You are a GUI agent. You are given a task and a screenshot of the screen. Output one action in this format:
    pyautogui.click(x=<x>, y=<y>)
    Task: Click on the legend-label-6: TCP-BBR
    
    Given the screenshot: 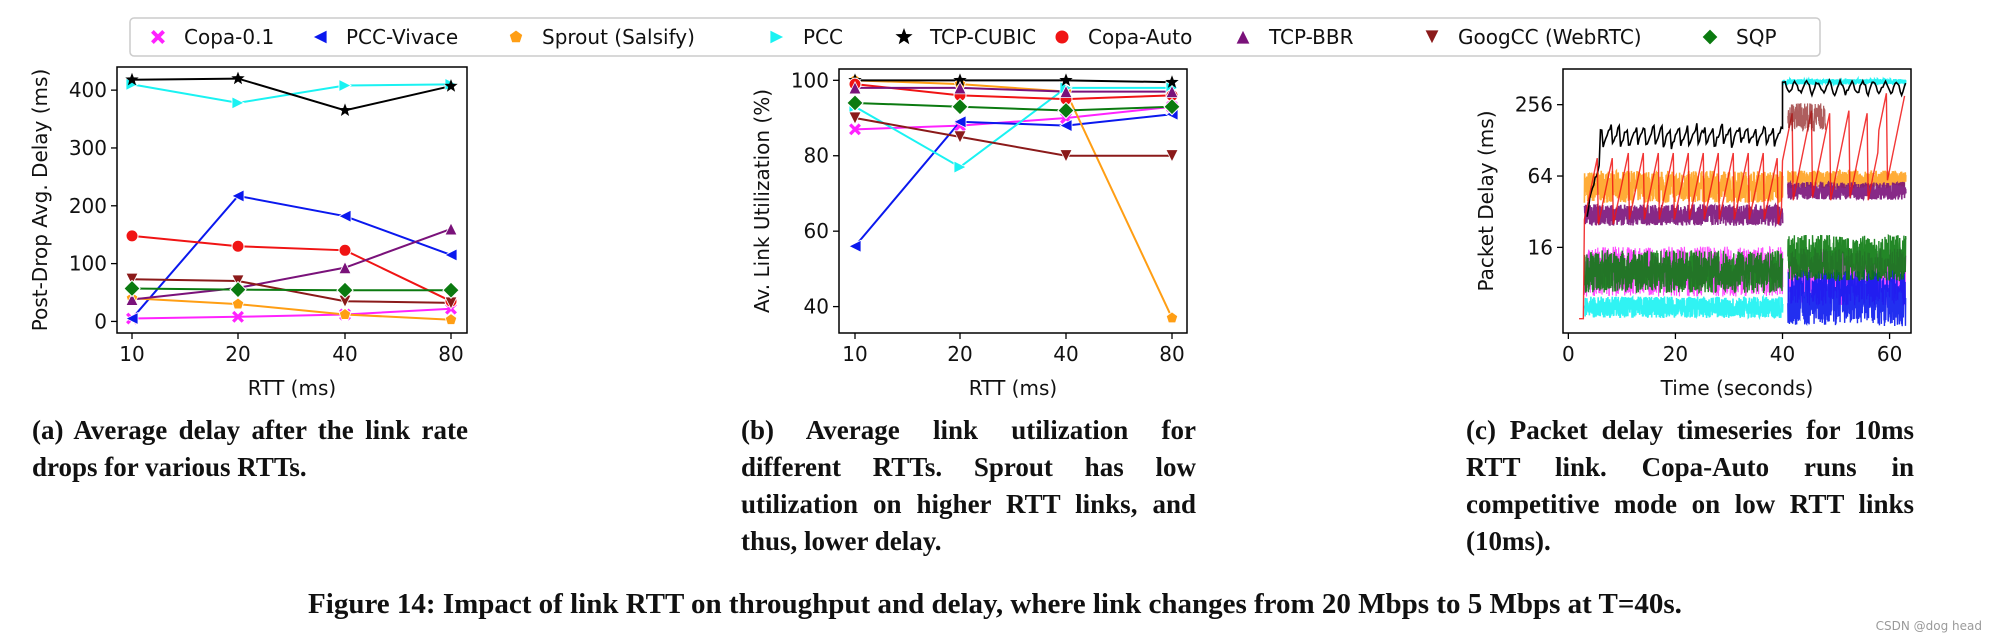 What is the action you would take?
    pyautogui.click(x=1311, y=37)
    